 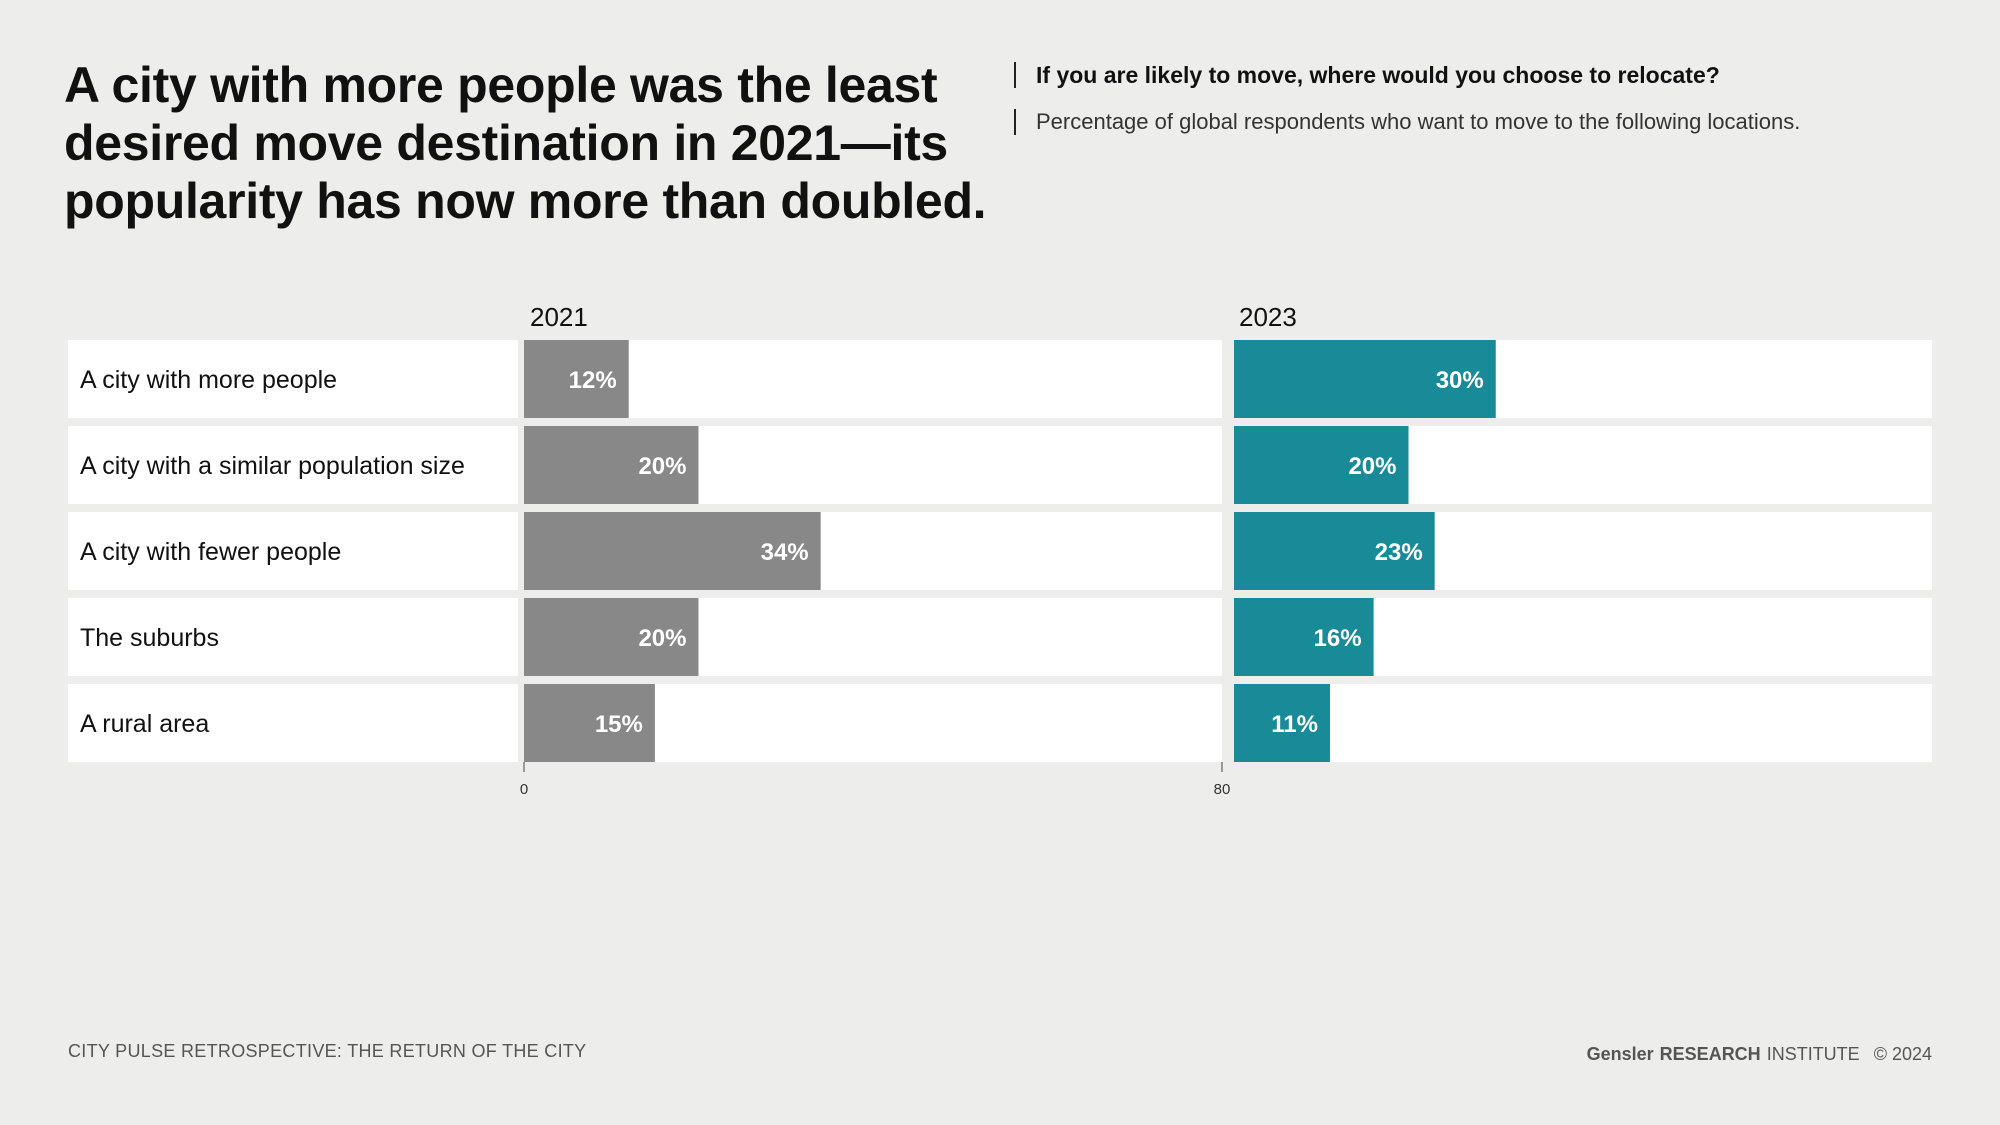 What do you see at coordinates (619, 724) in the screenshot?
I see `data-label-2021: 15%` at bounding box center [619, 724].